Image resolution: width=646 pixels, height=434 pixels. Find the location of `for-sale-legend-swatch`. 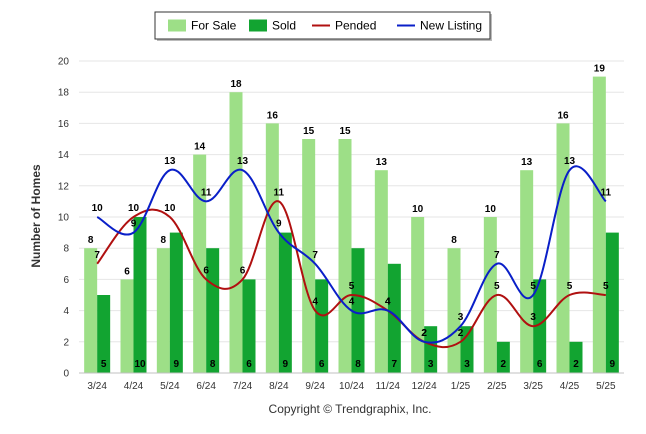

for-sale-legend-swatch is located at coordinates (177, 25).